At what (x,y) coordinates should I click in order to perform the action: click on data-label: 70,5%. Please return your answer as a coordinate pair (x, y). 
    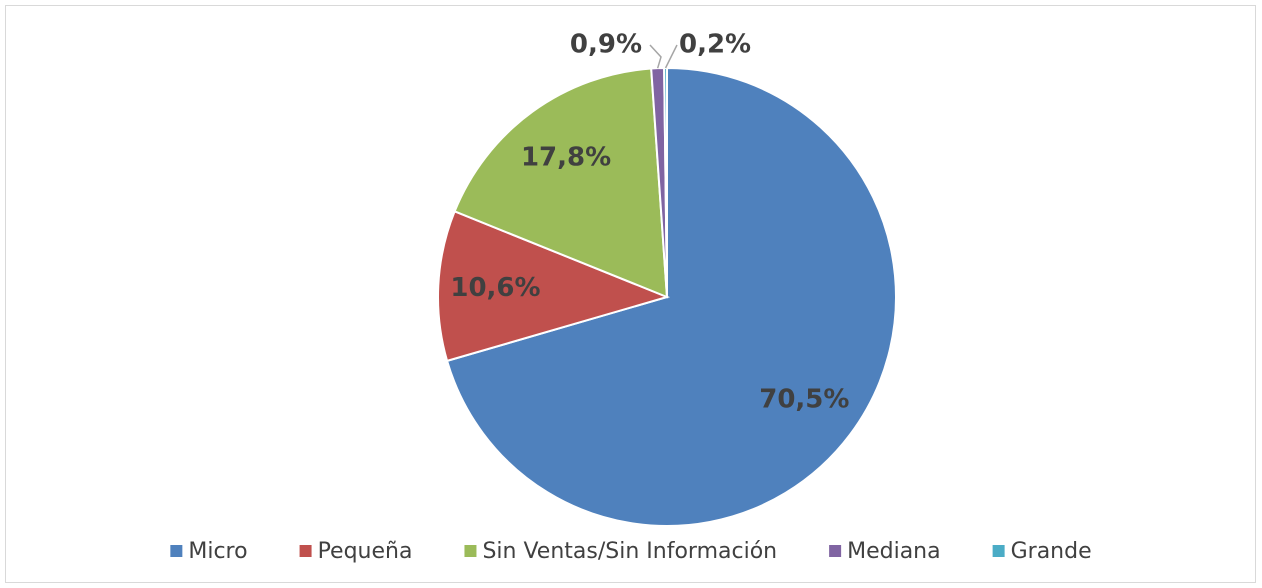
    Looking at the image, I should click on (804, 400).